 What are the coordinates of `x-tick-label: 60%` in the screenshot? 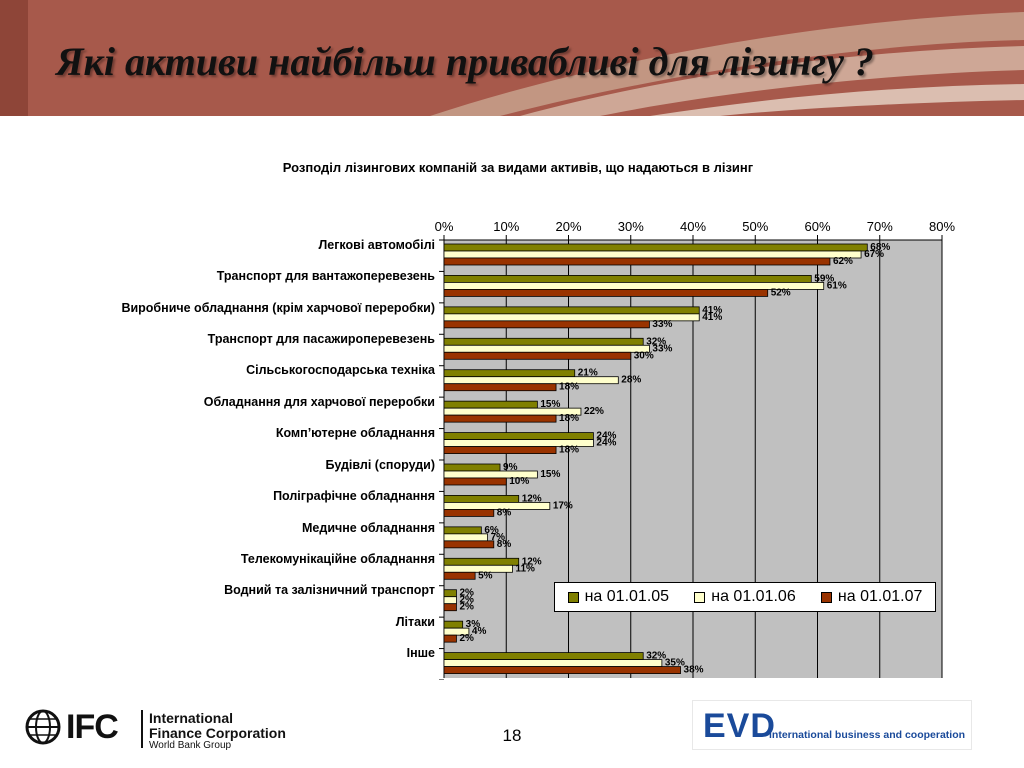 It's located at (817, 226).